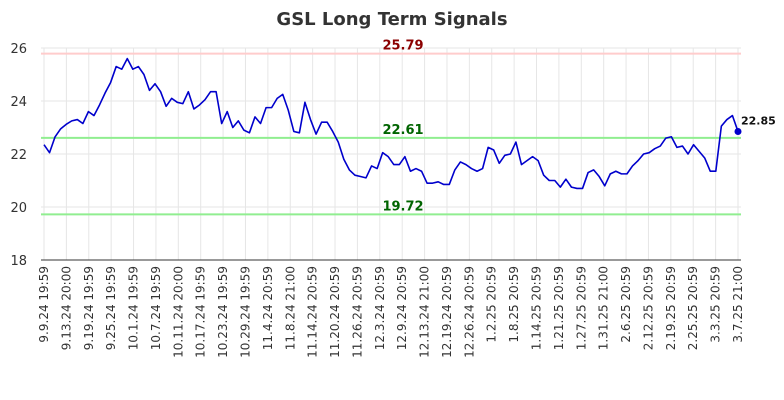  I want to click on x-tick-label: 1.2.25 20:59, so click(492, 304).